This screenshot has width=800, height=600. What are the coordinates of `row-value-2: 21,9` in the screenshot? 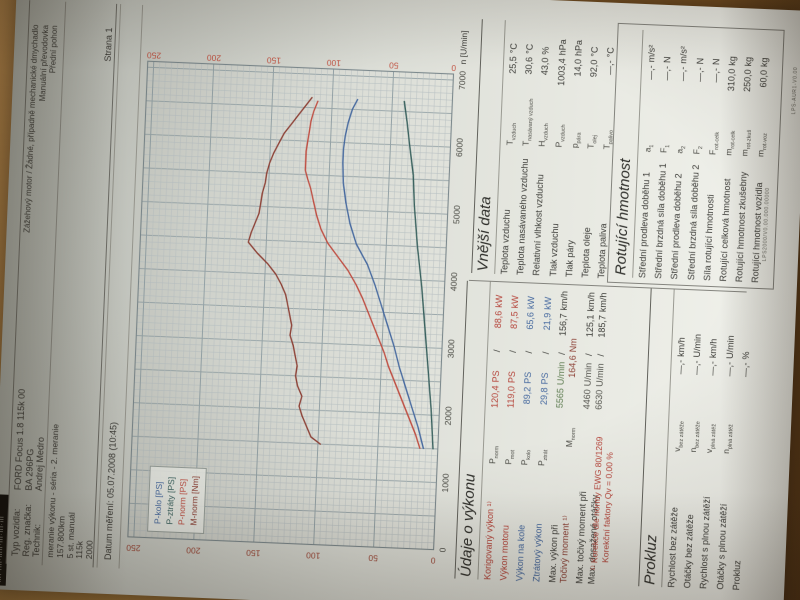 It's located at (547, 321).